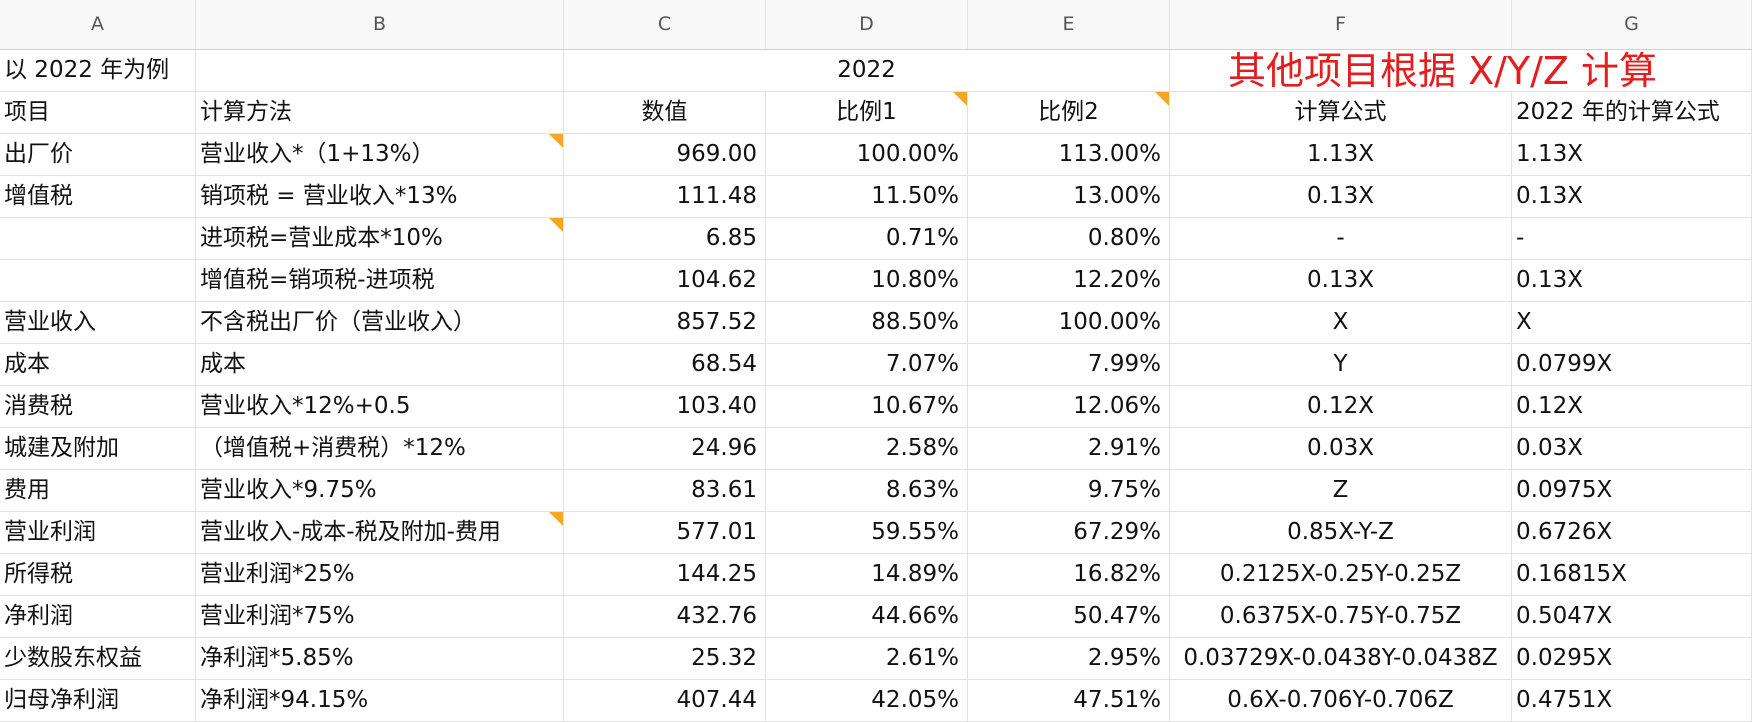  What do you see at coordinates (1632, 617) in the screenshot?
I see `cell-g14: 0.5047X` at bounding box center [1632, 617].